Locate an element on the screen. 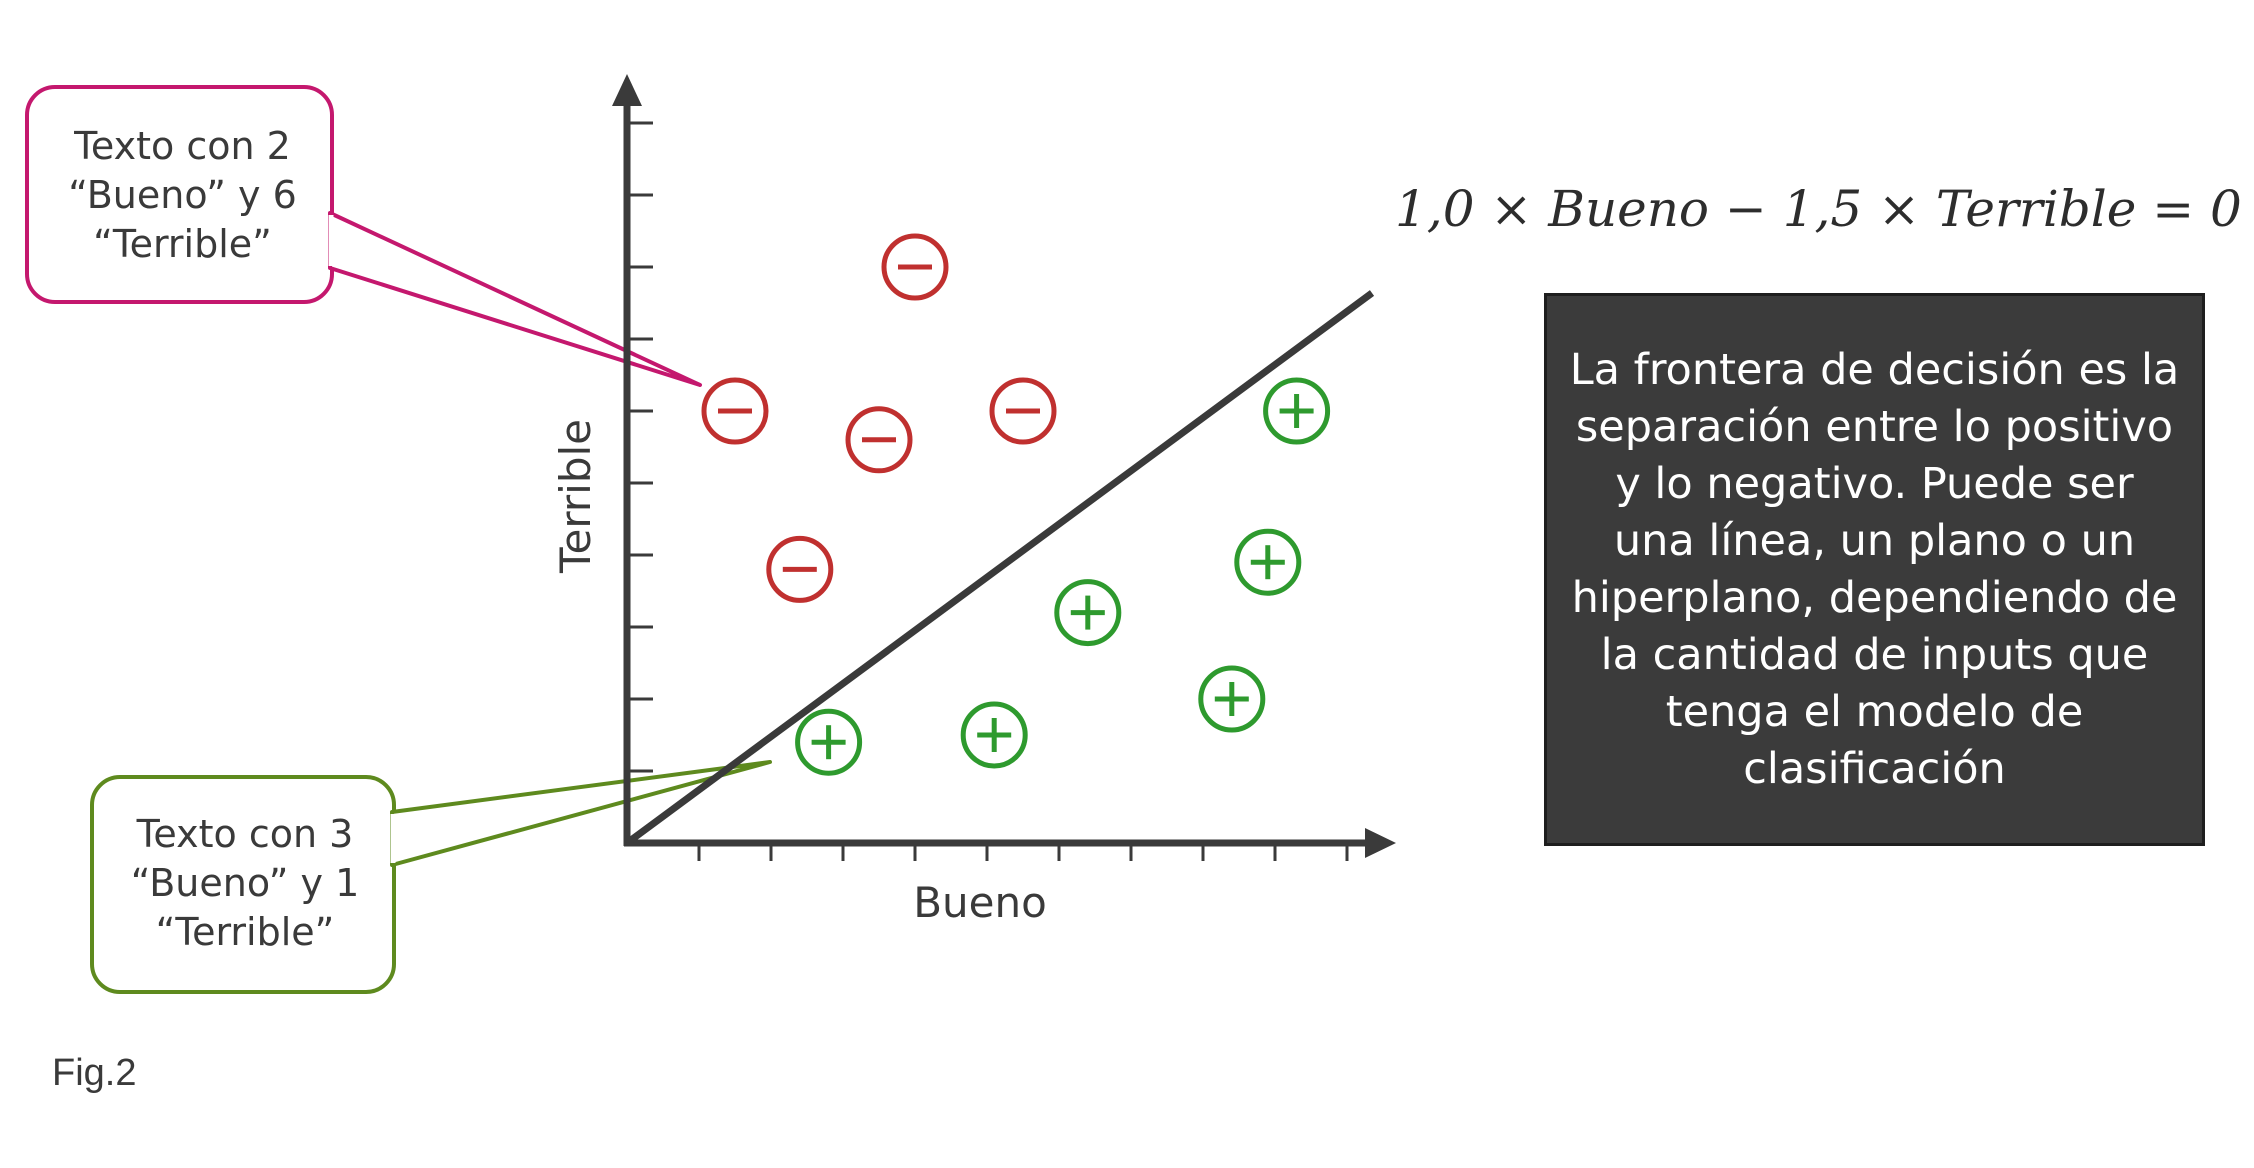 The width and height of the screenshot is (2254, 1168). decision-boundary-equation: 1,0 × Bueno − 1,5 × Terrible = 0 is located at coordinates (1818, 209).